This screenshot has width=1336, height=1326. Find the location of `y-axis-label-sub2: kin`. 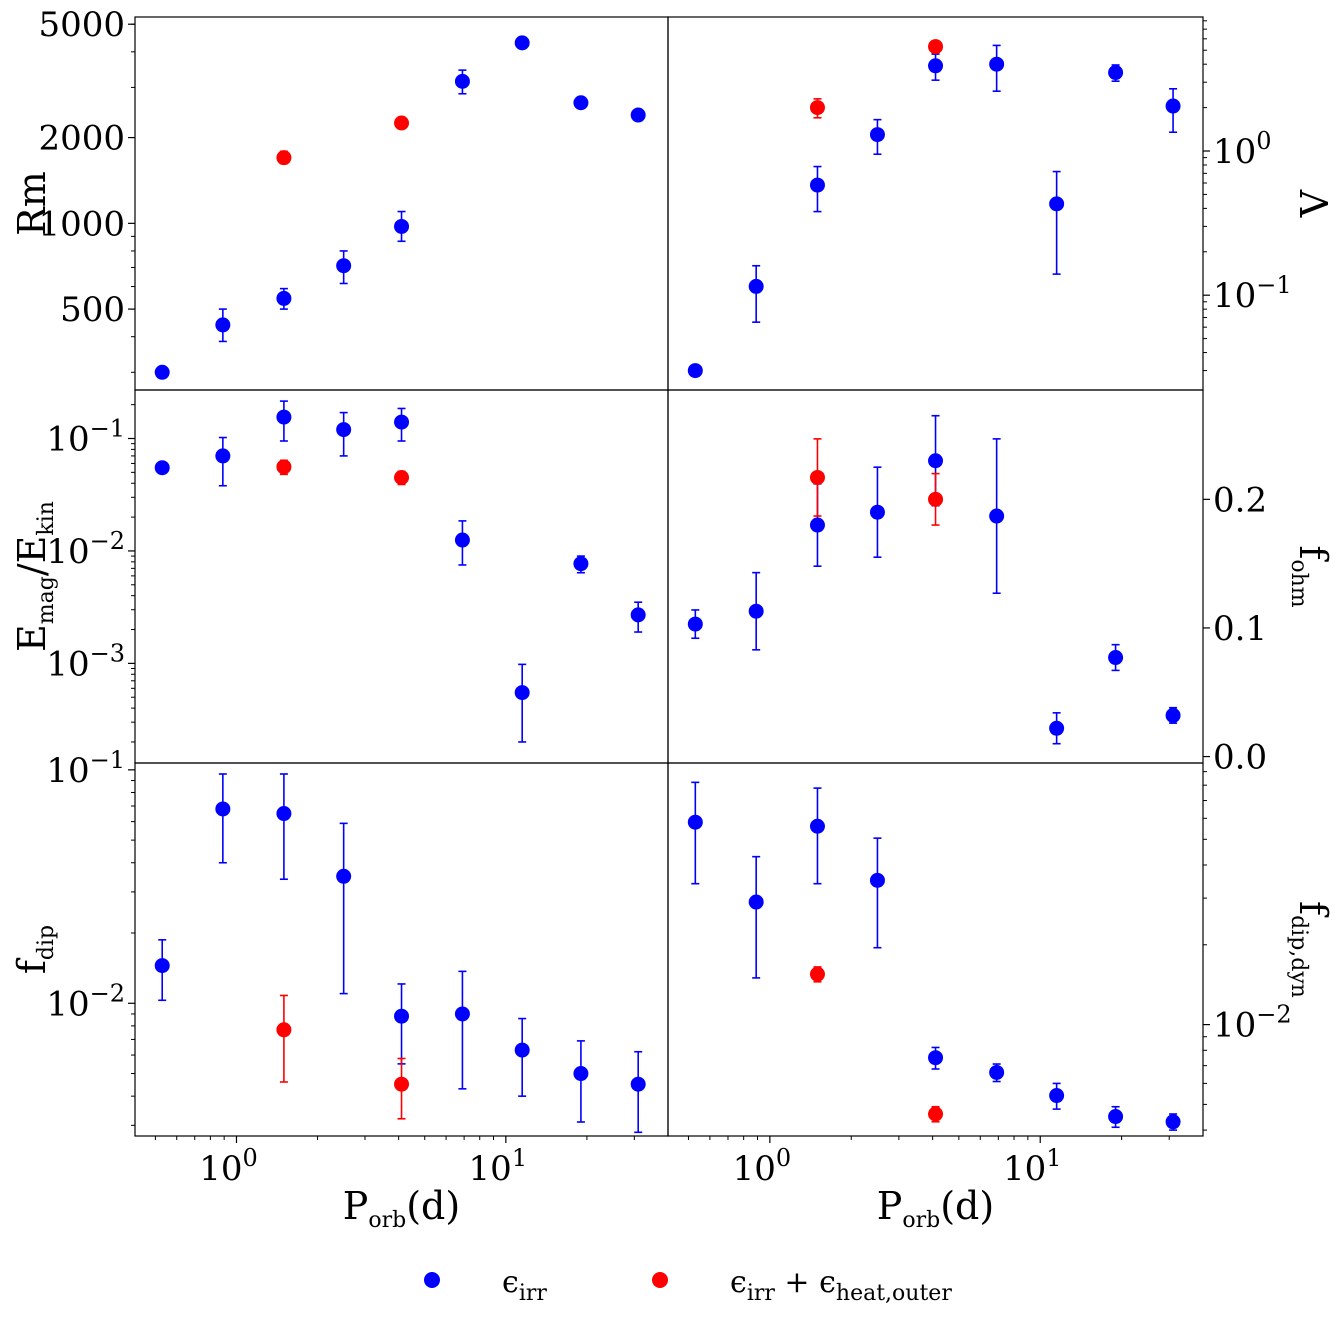

y-axis-label-sub2: kin is located at coordinates (46, 518).